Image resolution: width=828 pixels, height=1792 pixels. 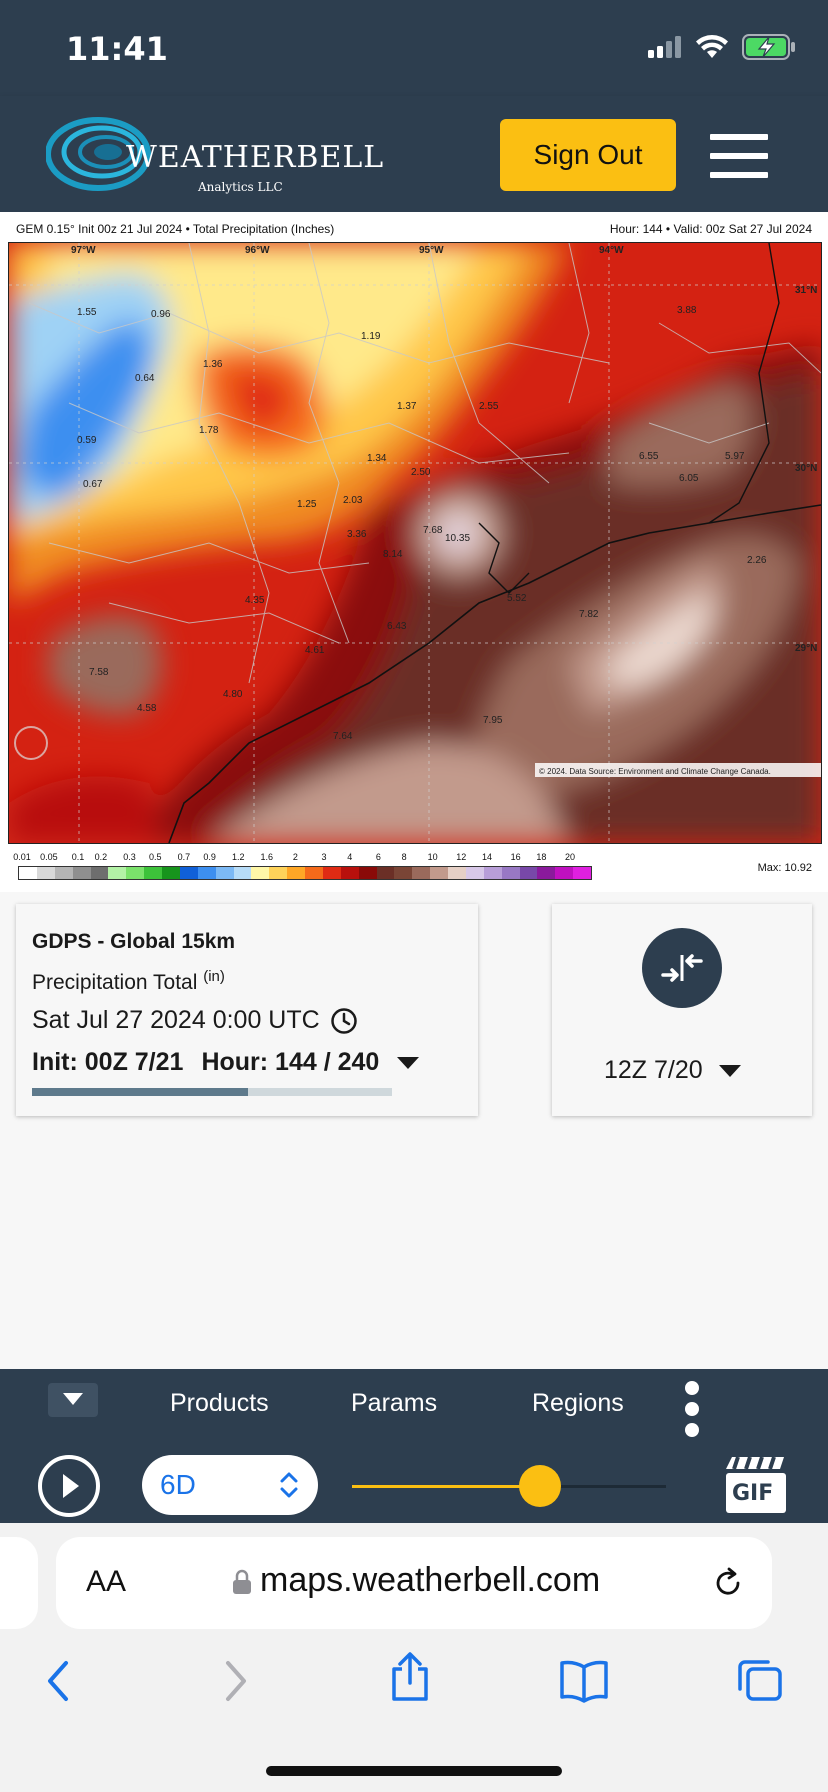 What do you see at coordinates (145, 378) in the screenshot?
I see `map-value-label: 0.64` at bounding box center [145, 378].